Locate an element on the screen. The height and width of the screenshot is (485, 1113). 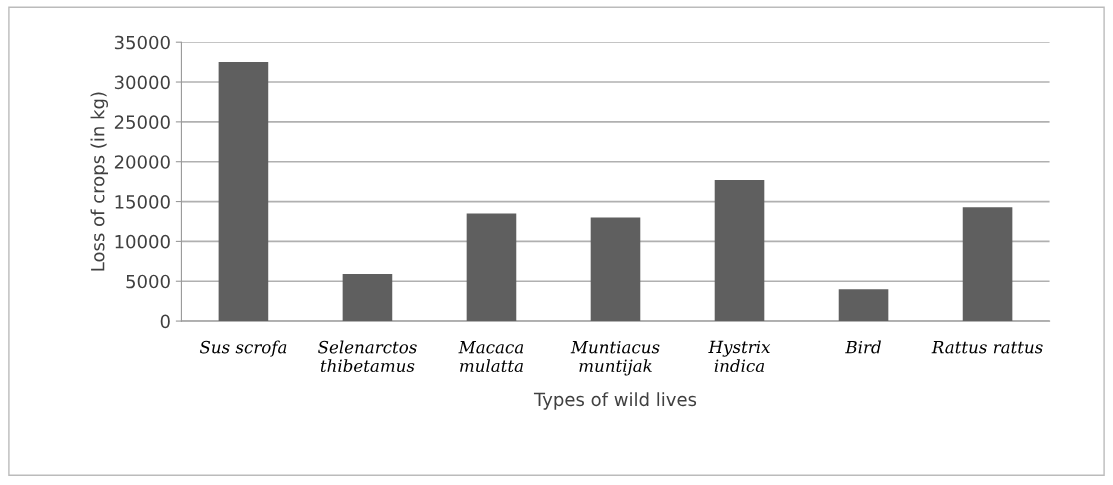
y-tick-label: 35000 is located at coordinates (142, 42).